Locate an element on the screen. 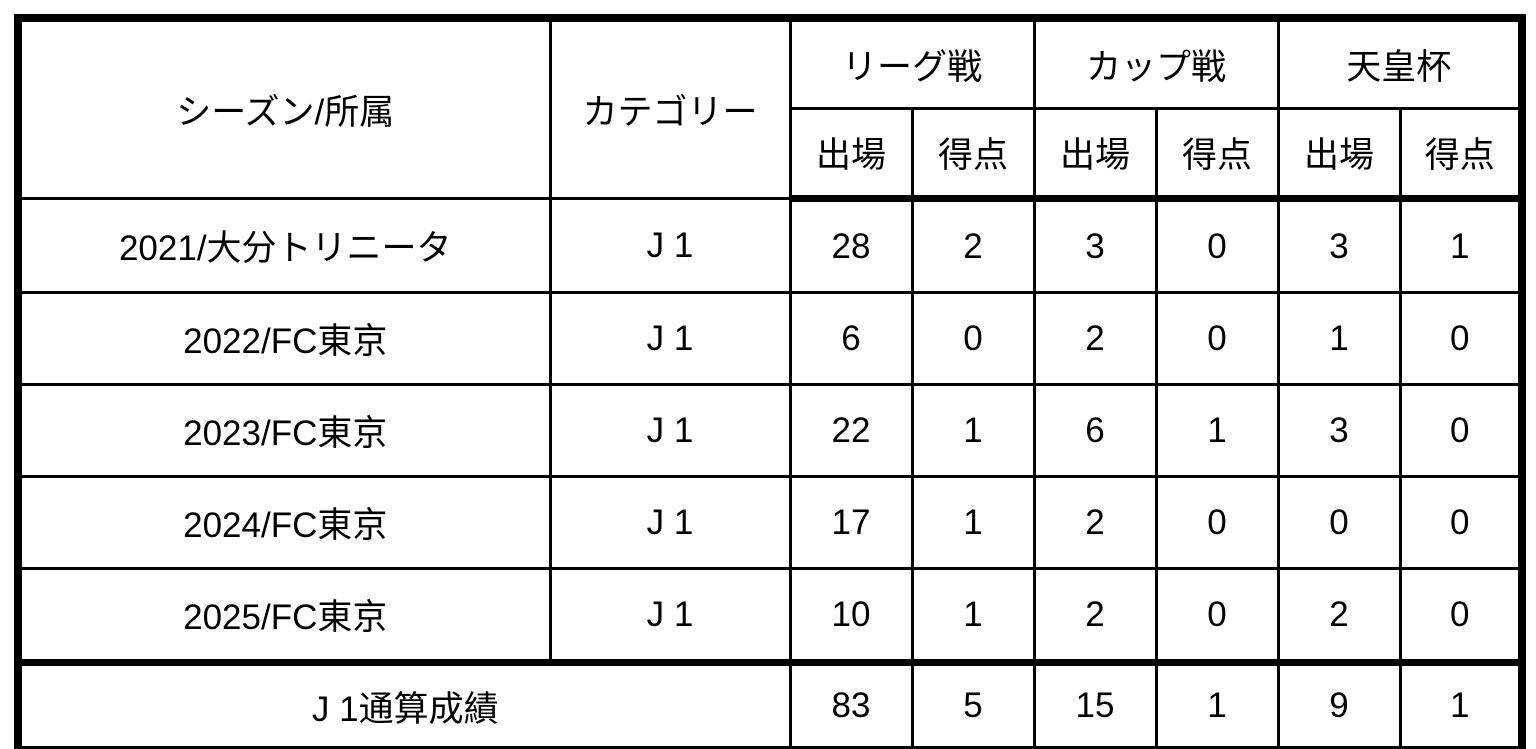  cup-goals-cell: 1 is located at coordinates (1217, 430).